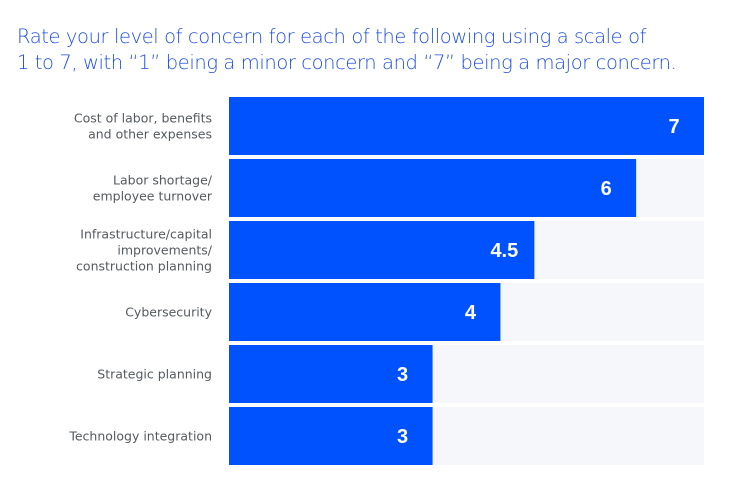 The width and height of the screenshot is (731, 492). What do you see at coordinates (153, 196) in the screenshot?
I see `category-label: employee turnover` at bounding box center [153, 196].